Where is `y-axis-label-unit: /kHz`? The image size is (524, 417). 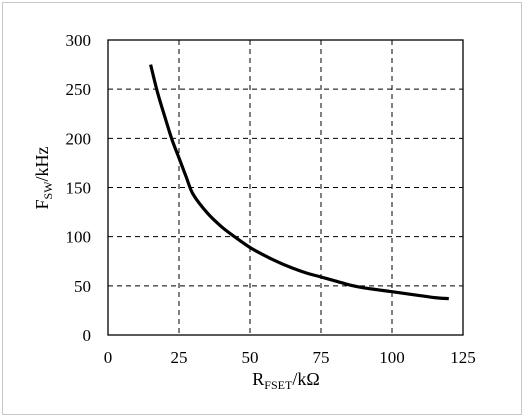
y-axis-label-unit: /kHz is located at coordinates (42, 163).